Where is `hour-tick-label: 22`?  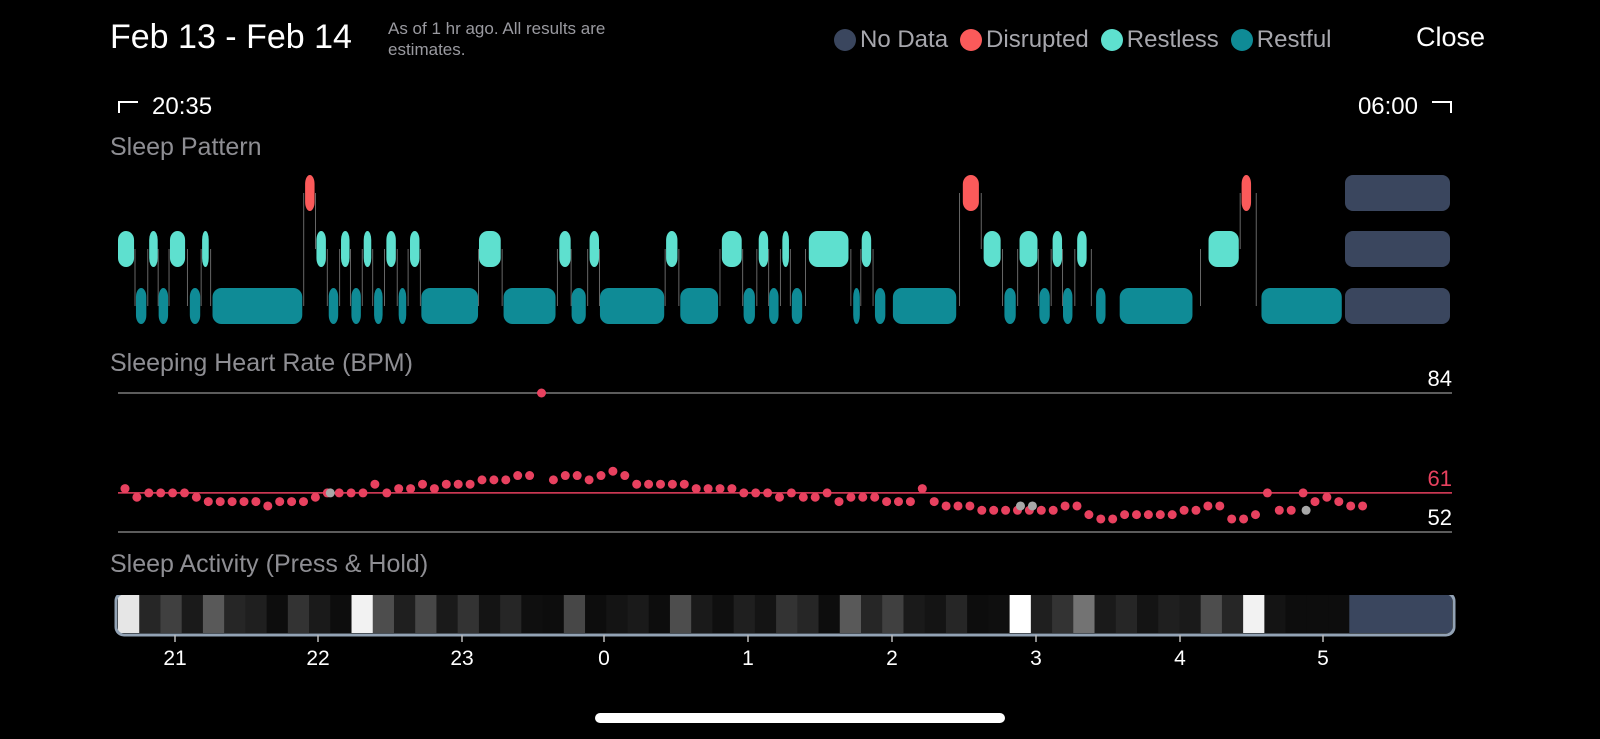
hour-tick-label: 22 is located at coordinates (317, 658).